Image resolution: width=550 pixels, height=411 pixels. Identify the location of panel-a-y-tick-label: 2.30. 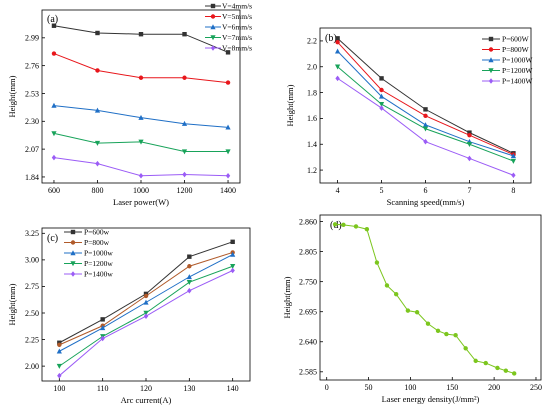
(32, 121).